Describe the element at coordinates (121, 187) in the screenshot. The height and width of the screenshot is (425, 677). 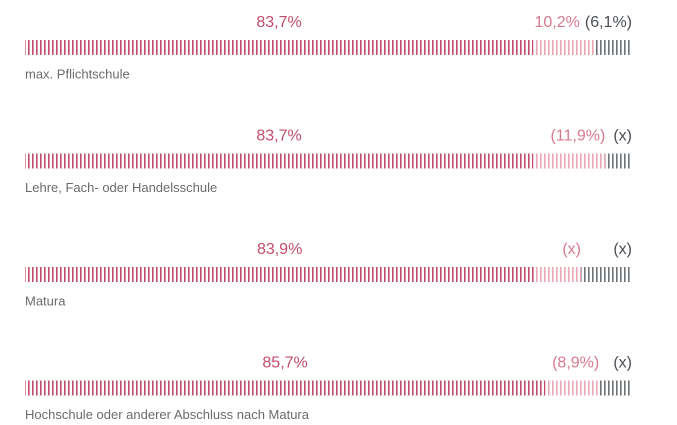
I see `category-label: Lehre, Fach- oder Handelsschule` at that location.